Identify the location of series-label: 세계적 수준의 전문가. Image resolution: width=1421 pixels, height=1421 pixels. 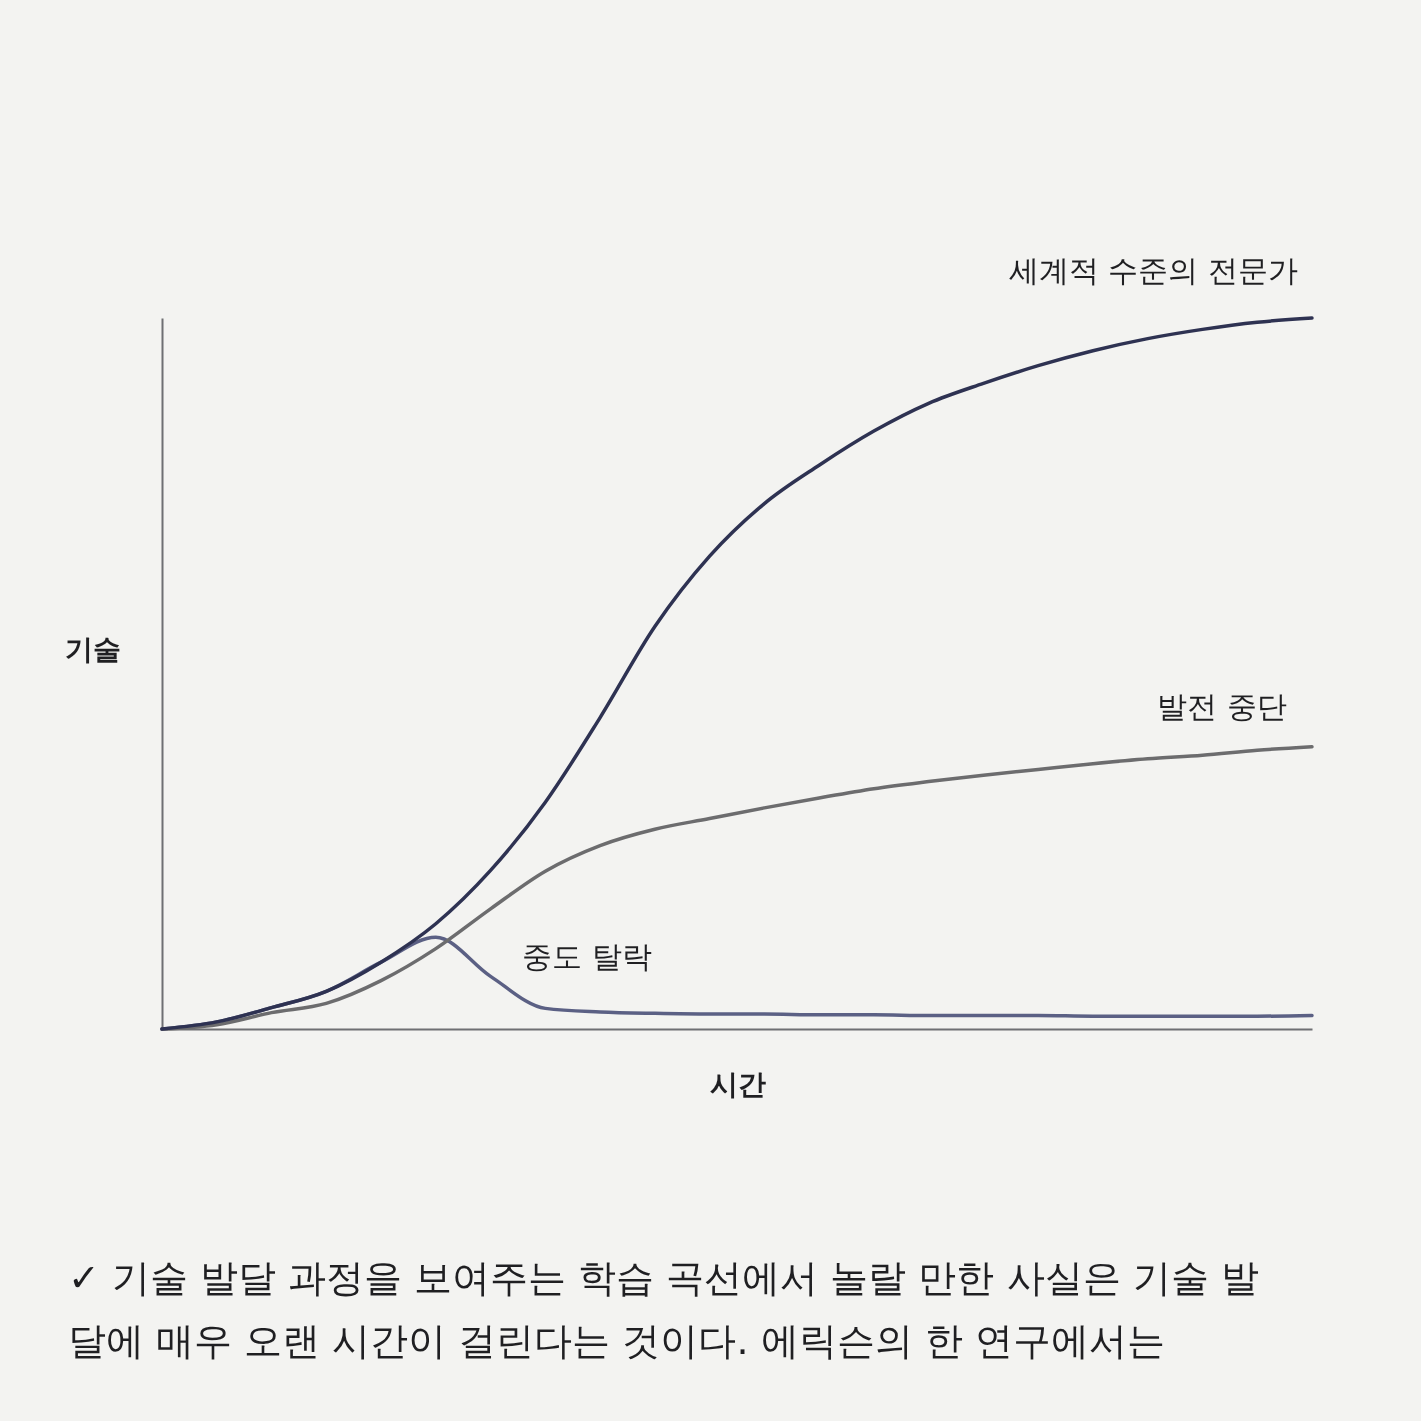
(1153, 270).